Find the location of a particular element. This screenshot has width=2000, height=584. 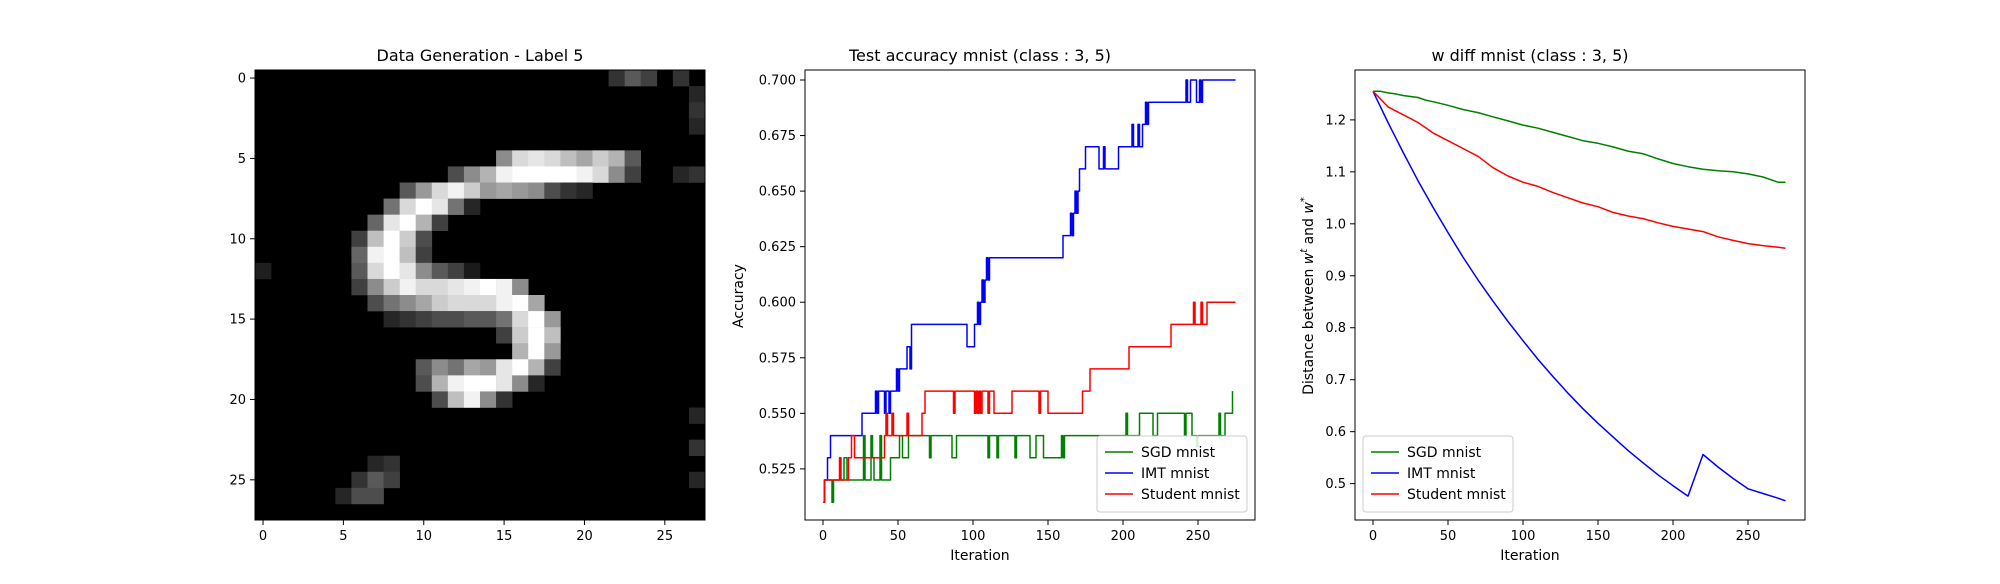

heatmap-y-tick-label: 25 is located at coordinates (237, 480).